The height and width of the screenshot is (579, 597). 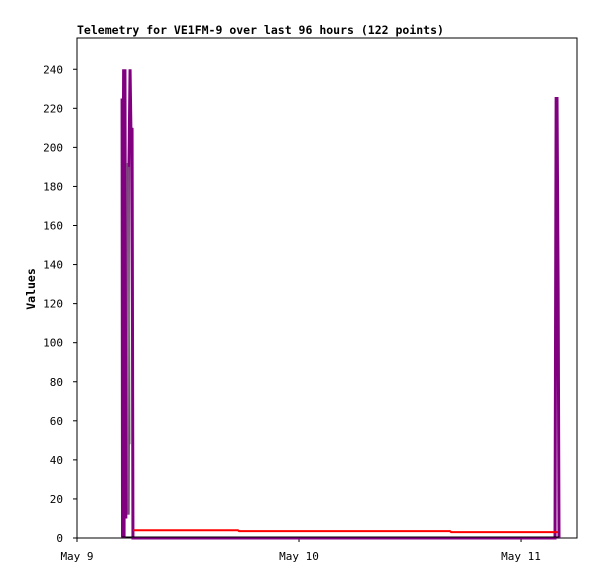 I want to click on y-tick-label: 220, so click(x=53, y=108).